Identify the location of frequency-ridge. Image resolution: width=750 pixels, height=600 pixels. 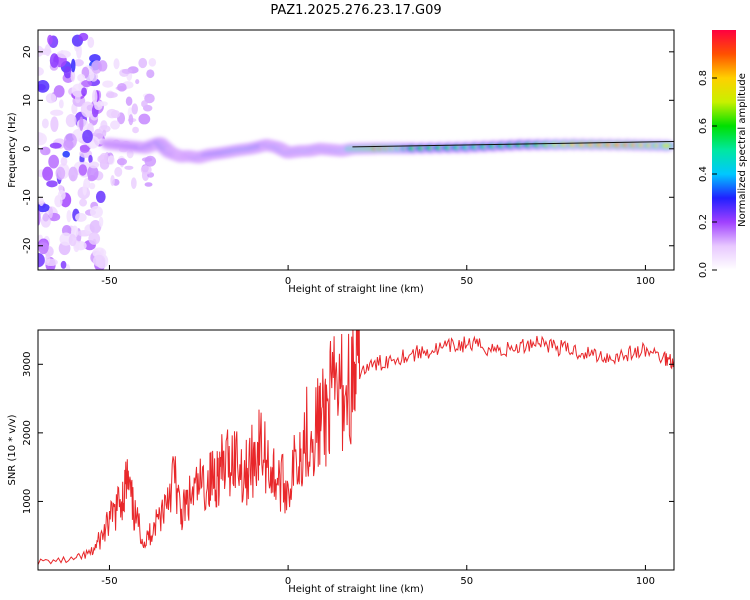
(387, 150).